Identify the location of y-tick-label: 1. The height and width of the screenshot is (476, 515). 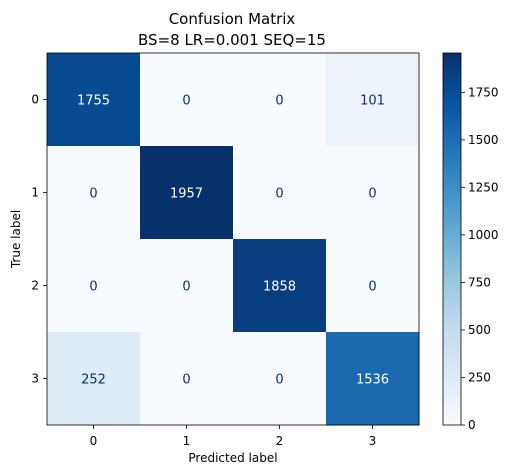
(35, 193).